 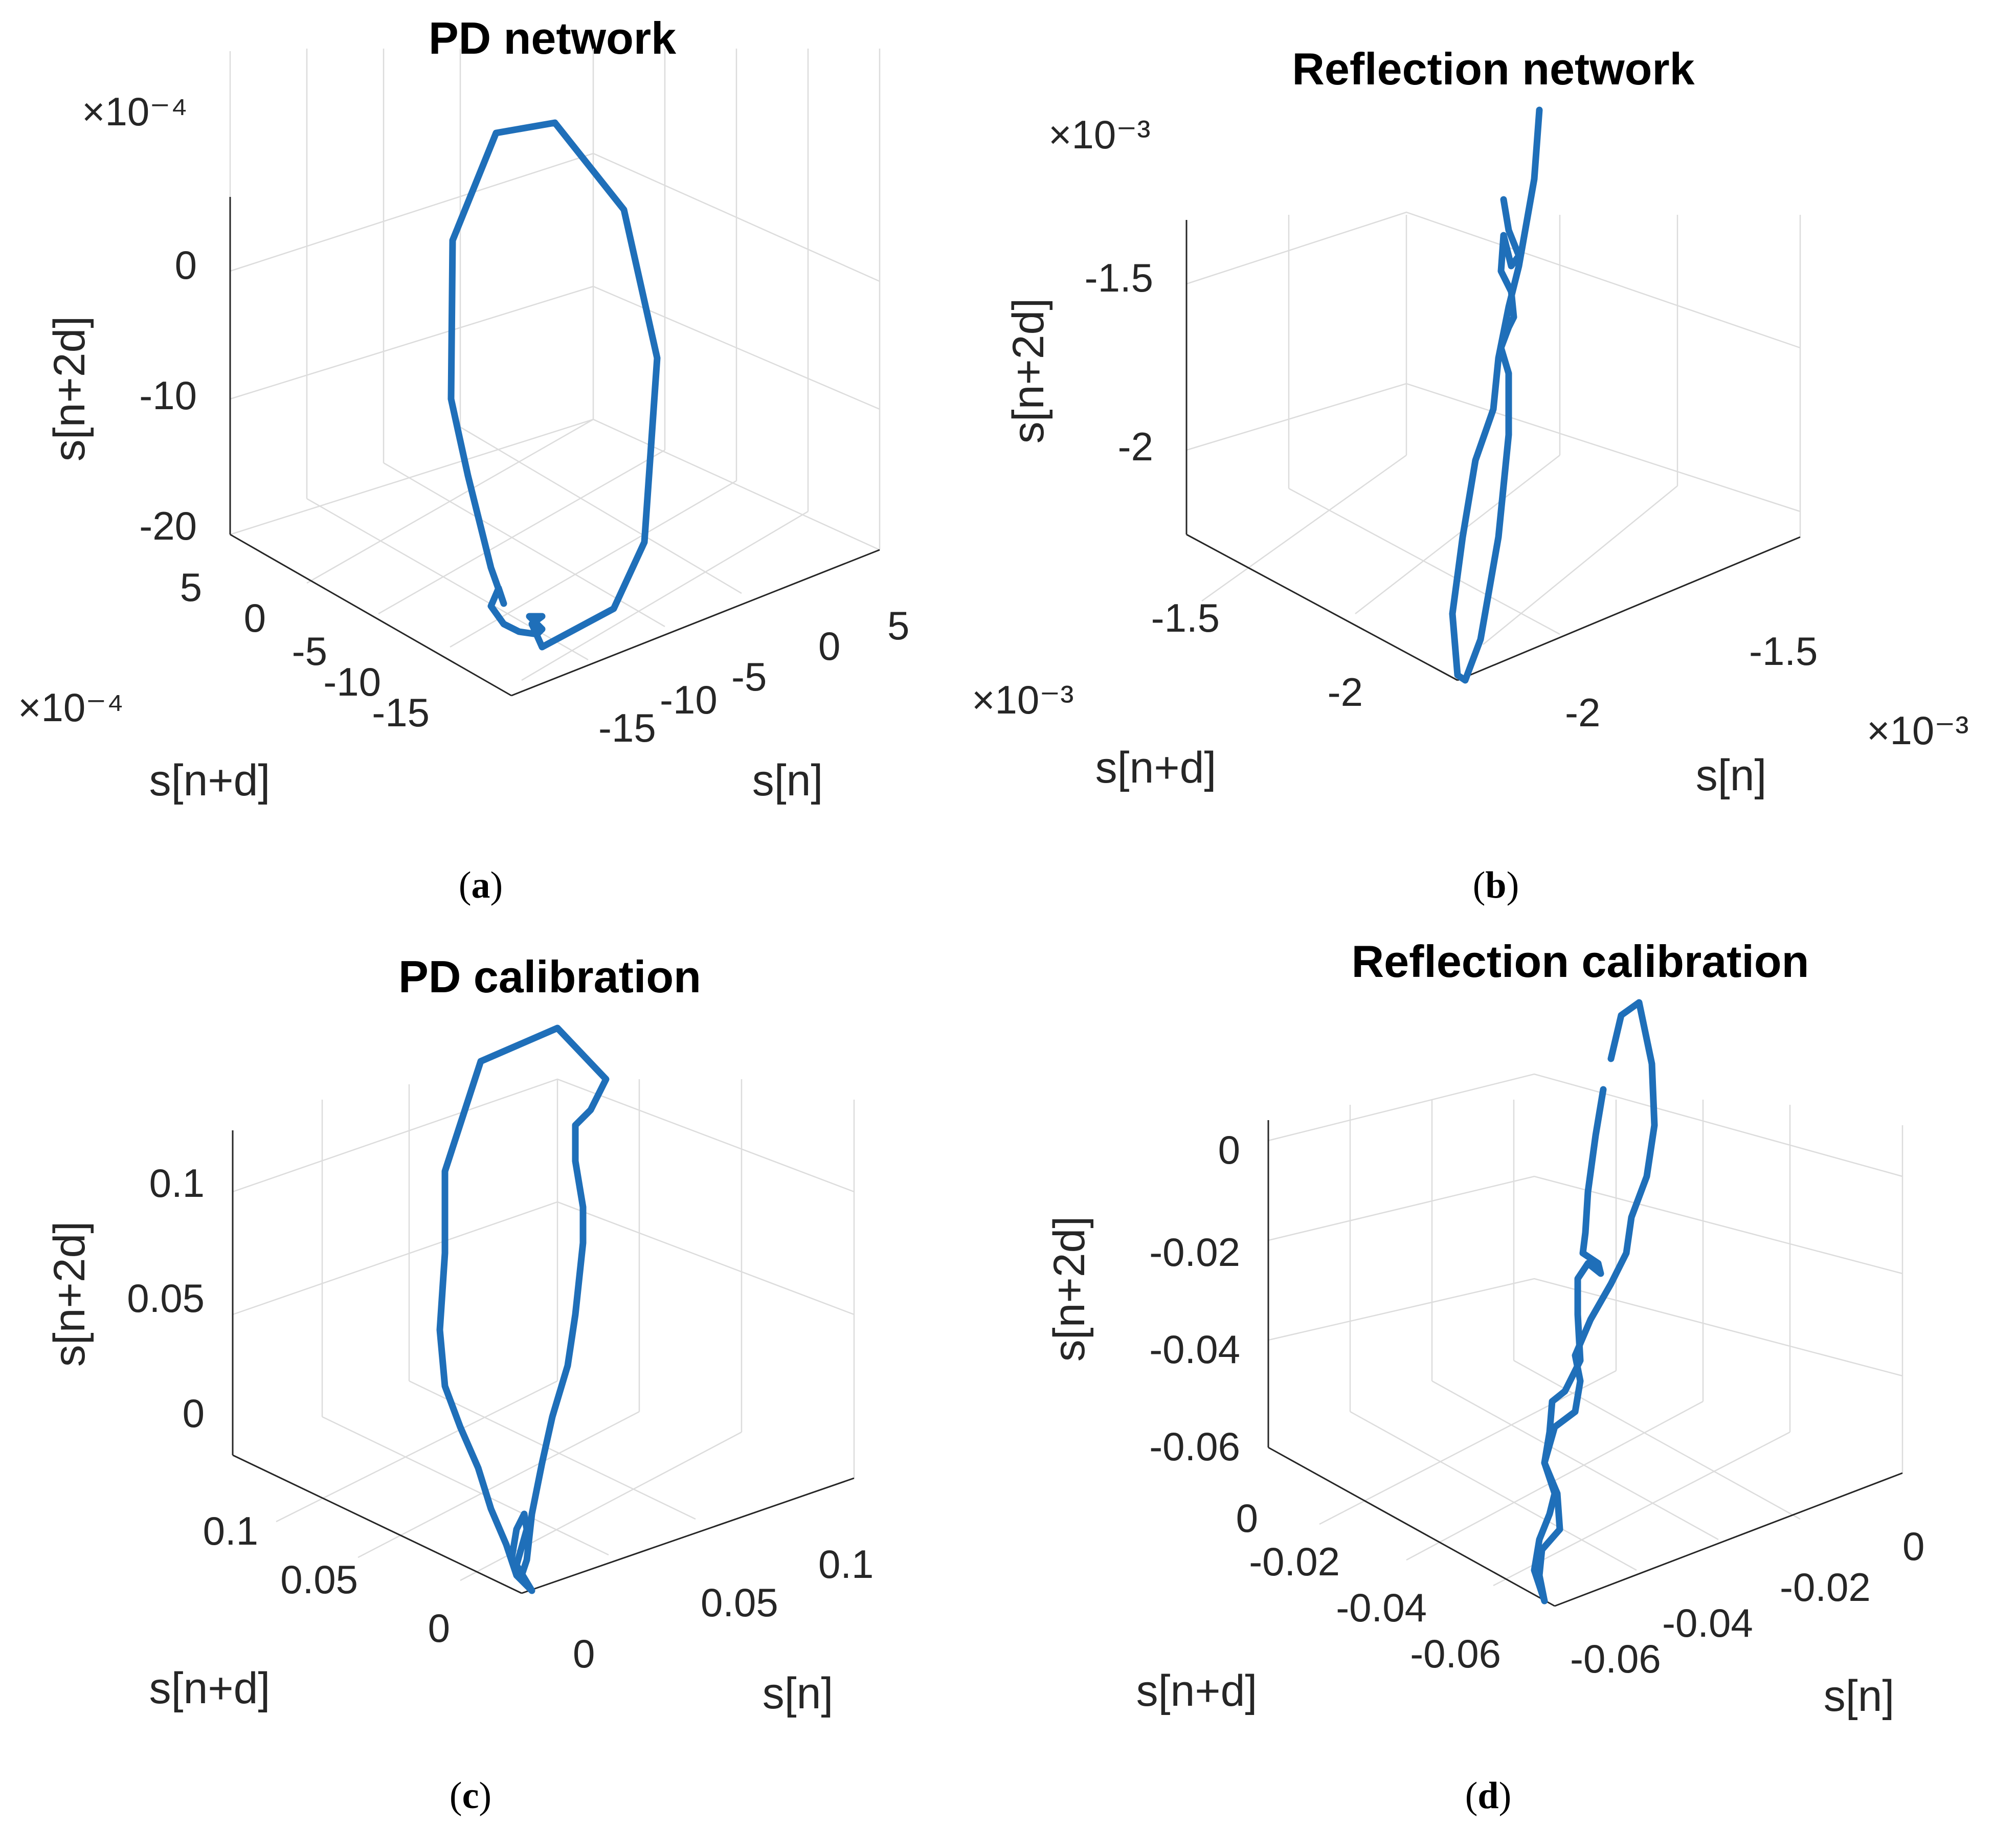 I want to click on z-tick-label: -0.06, so click(x=1194, y=1446).